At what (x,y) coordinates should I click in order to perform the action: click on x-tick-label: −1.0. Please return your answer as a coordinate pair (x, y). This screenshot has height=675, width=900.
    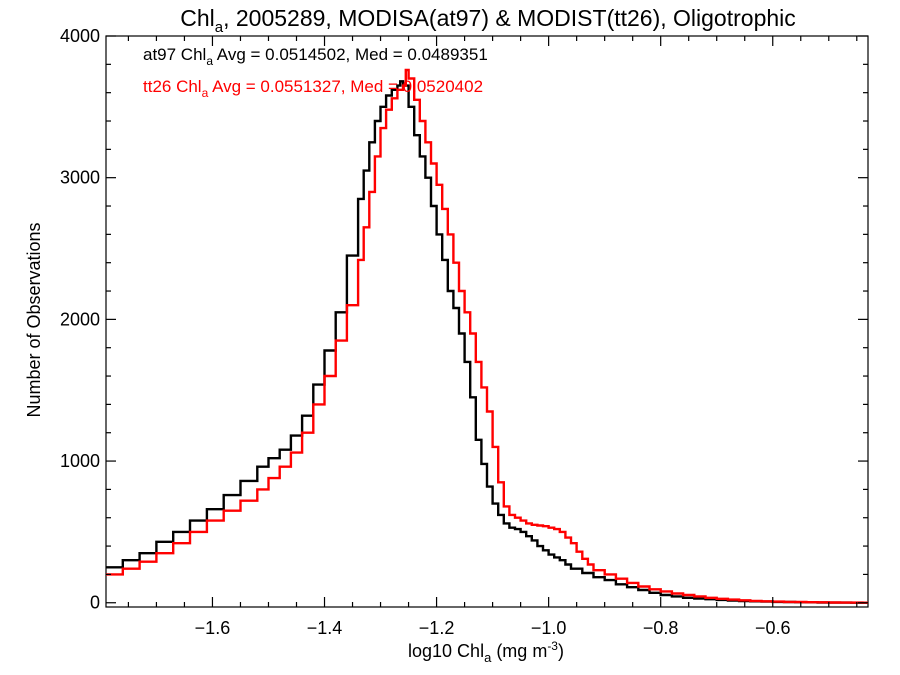
    Looking at the image, I should click on (549, 628).